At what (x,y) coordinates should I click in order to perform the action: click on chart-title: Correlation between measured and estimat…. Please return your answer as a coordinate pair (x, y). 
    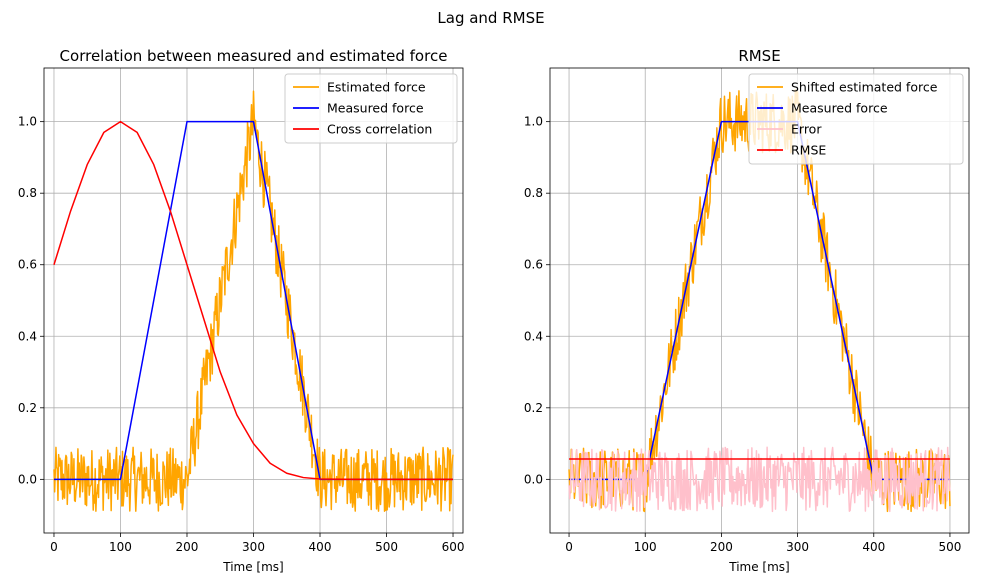
    Looking at the image, I should click on (254, 56).